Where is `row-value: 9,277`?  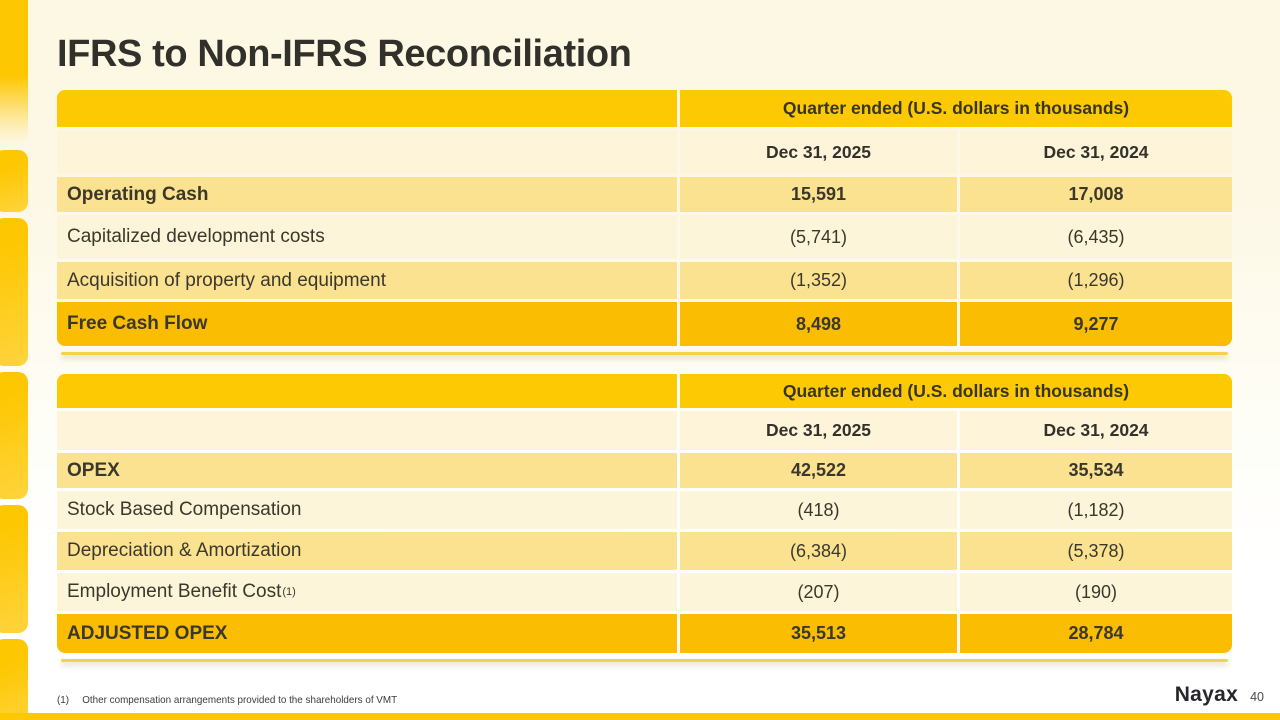 row-value: 9,277 is located at coordinates (1096, 324).